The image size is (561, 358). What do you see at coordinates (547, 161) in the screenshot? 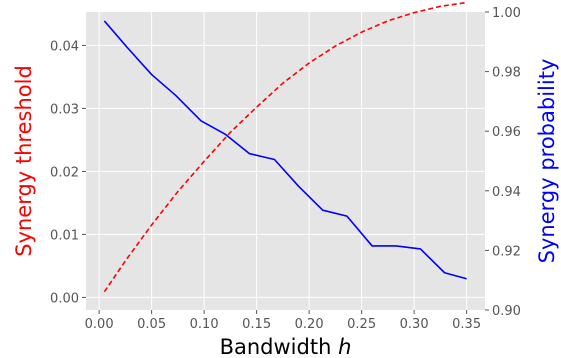
I see `y-axis-label-right: Synergy probability` at bounding box center [547, 161].